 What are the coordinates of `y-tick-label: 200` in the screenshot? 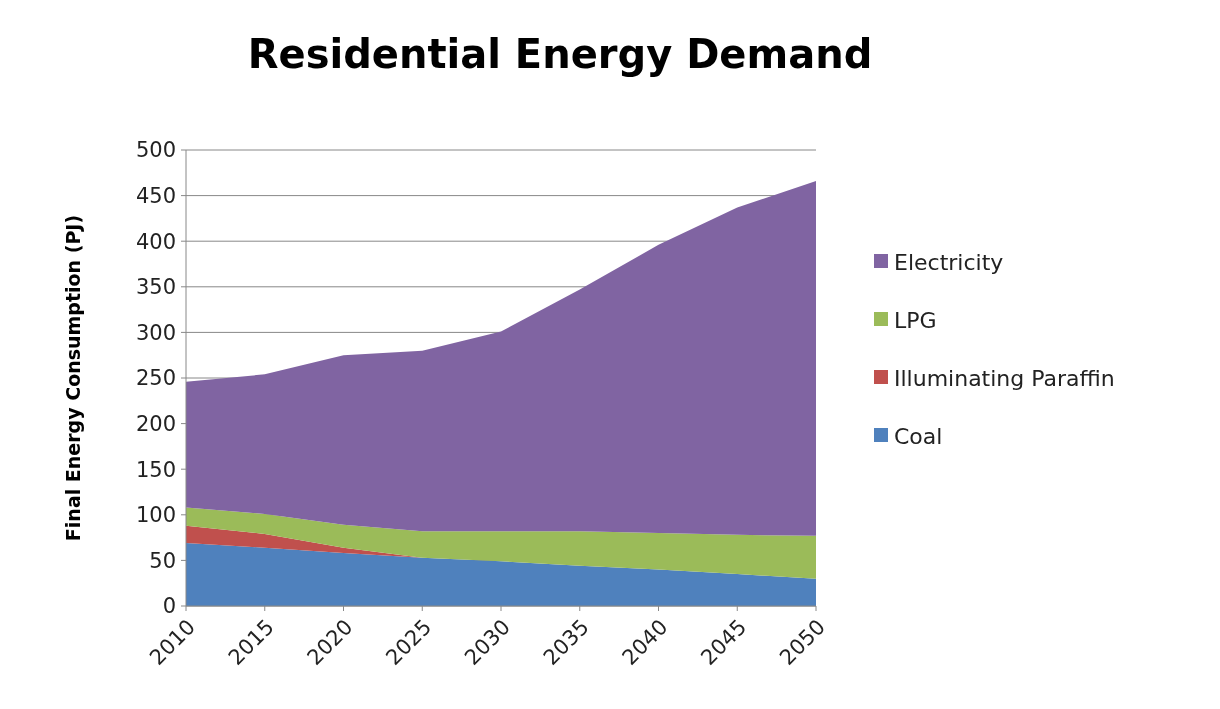 It's located at (155, 423).